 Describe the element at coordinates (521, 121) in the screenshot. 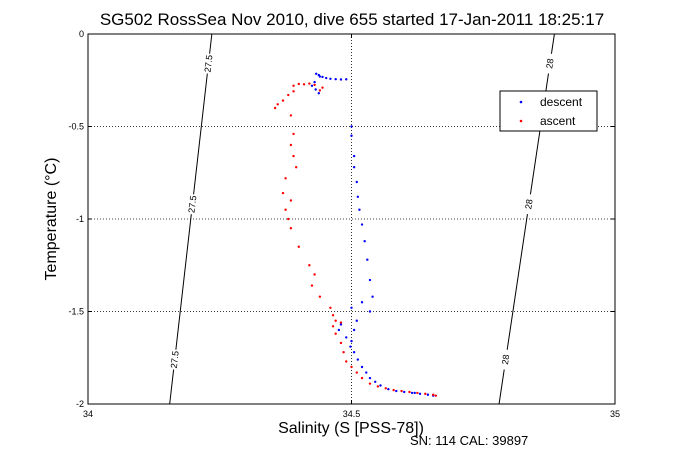

I see `legend-marker-ascent` at that location.